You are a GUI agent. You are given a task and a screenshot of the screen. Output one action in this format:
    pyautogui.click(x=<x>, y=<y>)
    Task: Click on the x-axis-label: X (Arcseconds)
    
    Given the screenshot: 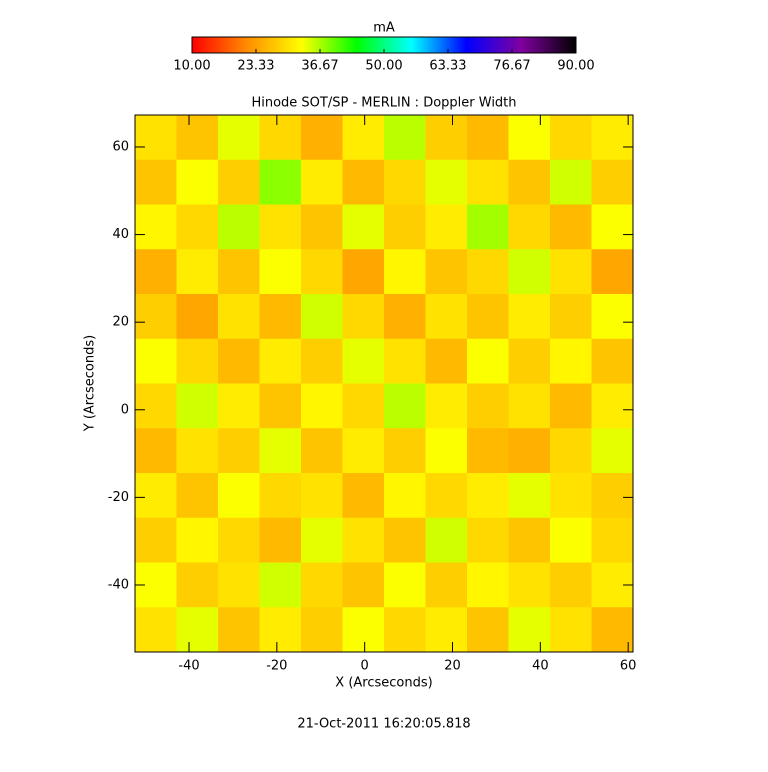 What is the action you would take?
    pyautogui.click(x=383, y=683)
    